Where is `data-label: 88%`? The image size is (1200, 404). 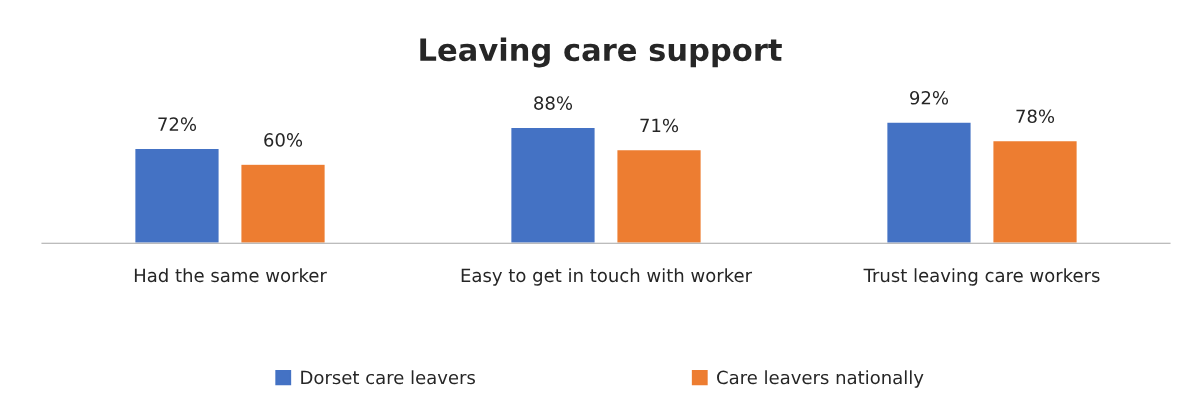 data-label: 88% is located at coordinates (553, 103).